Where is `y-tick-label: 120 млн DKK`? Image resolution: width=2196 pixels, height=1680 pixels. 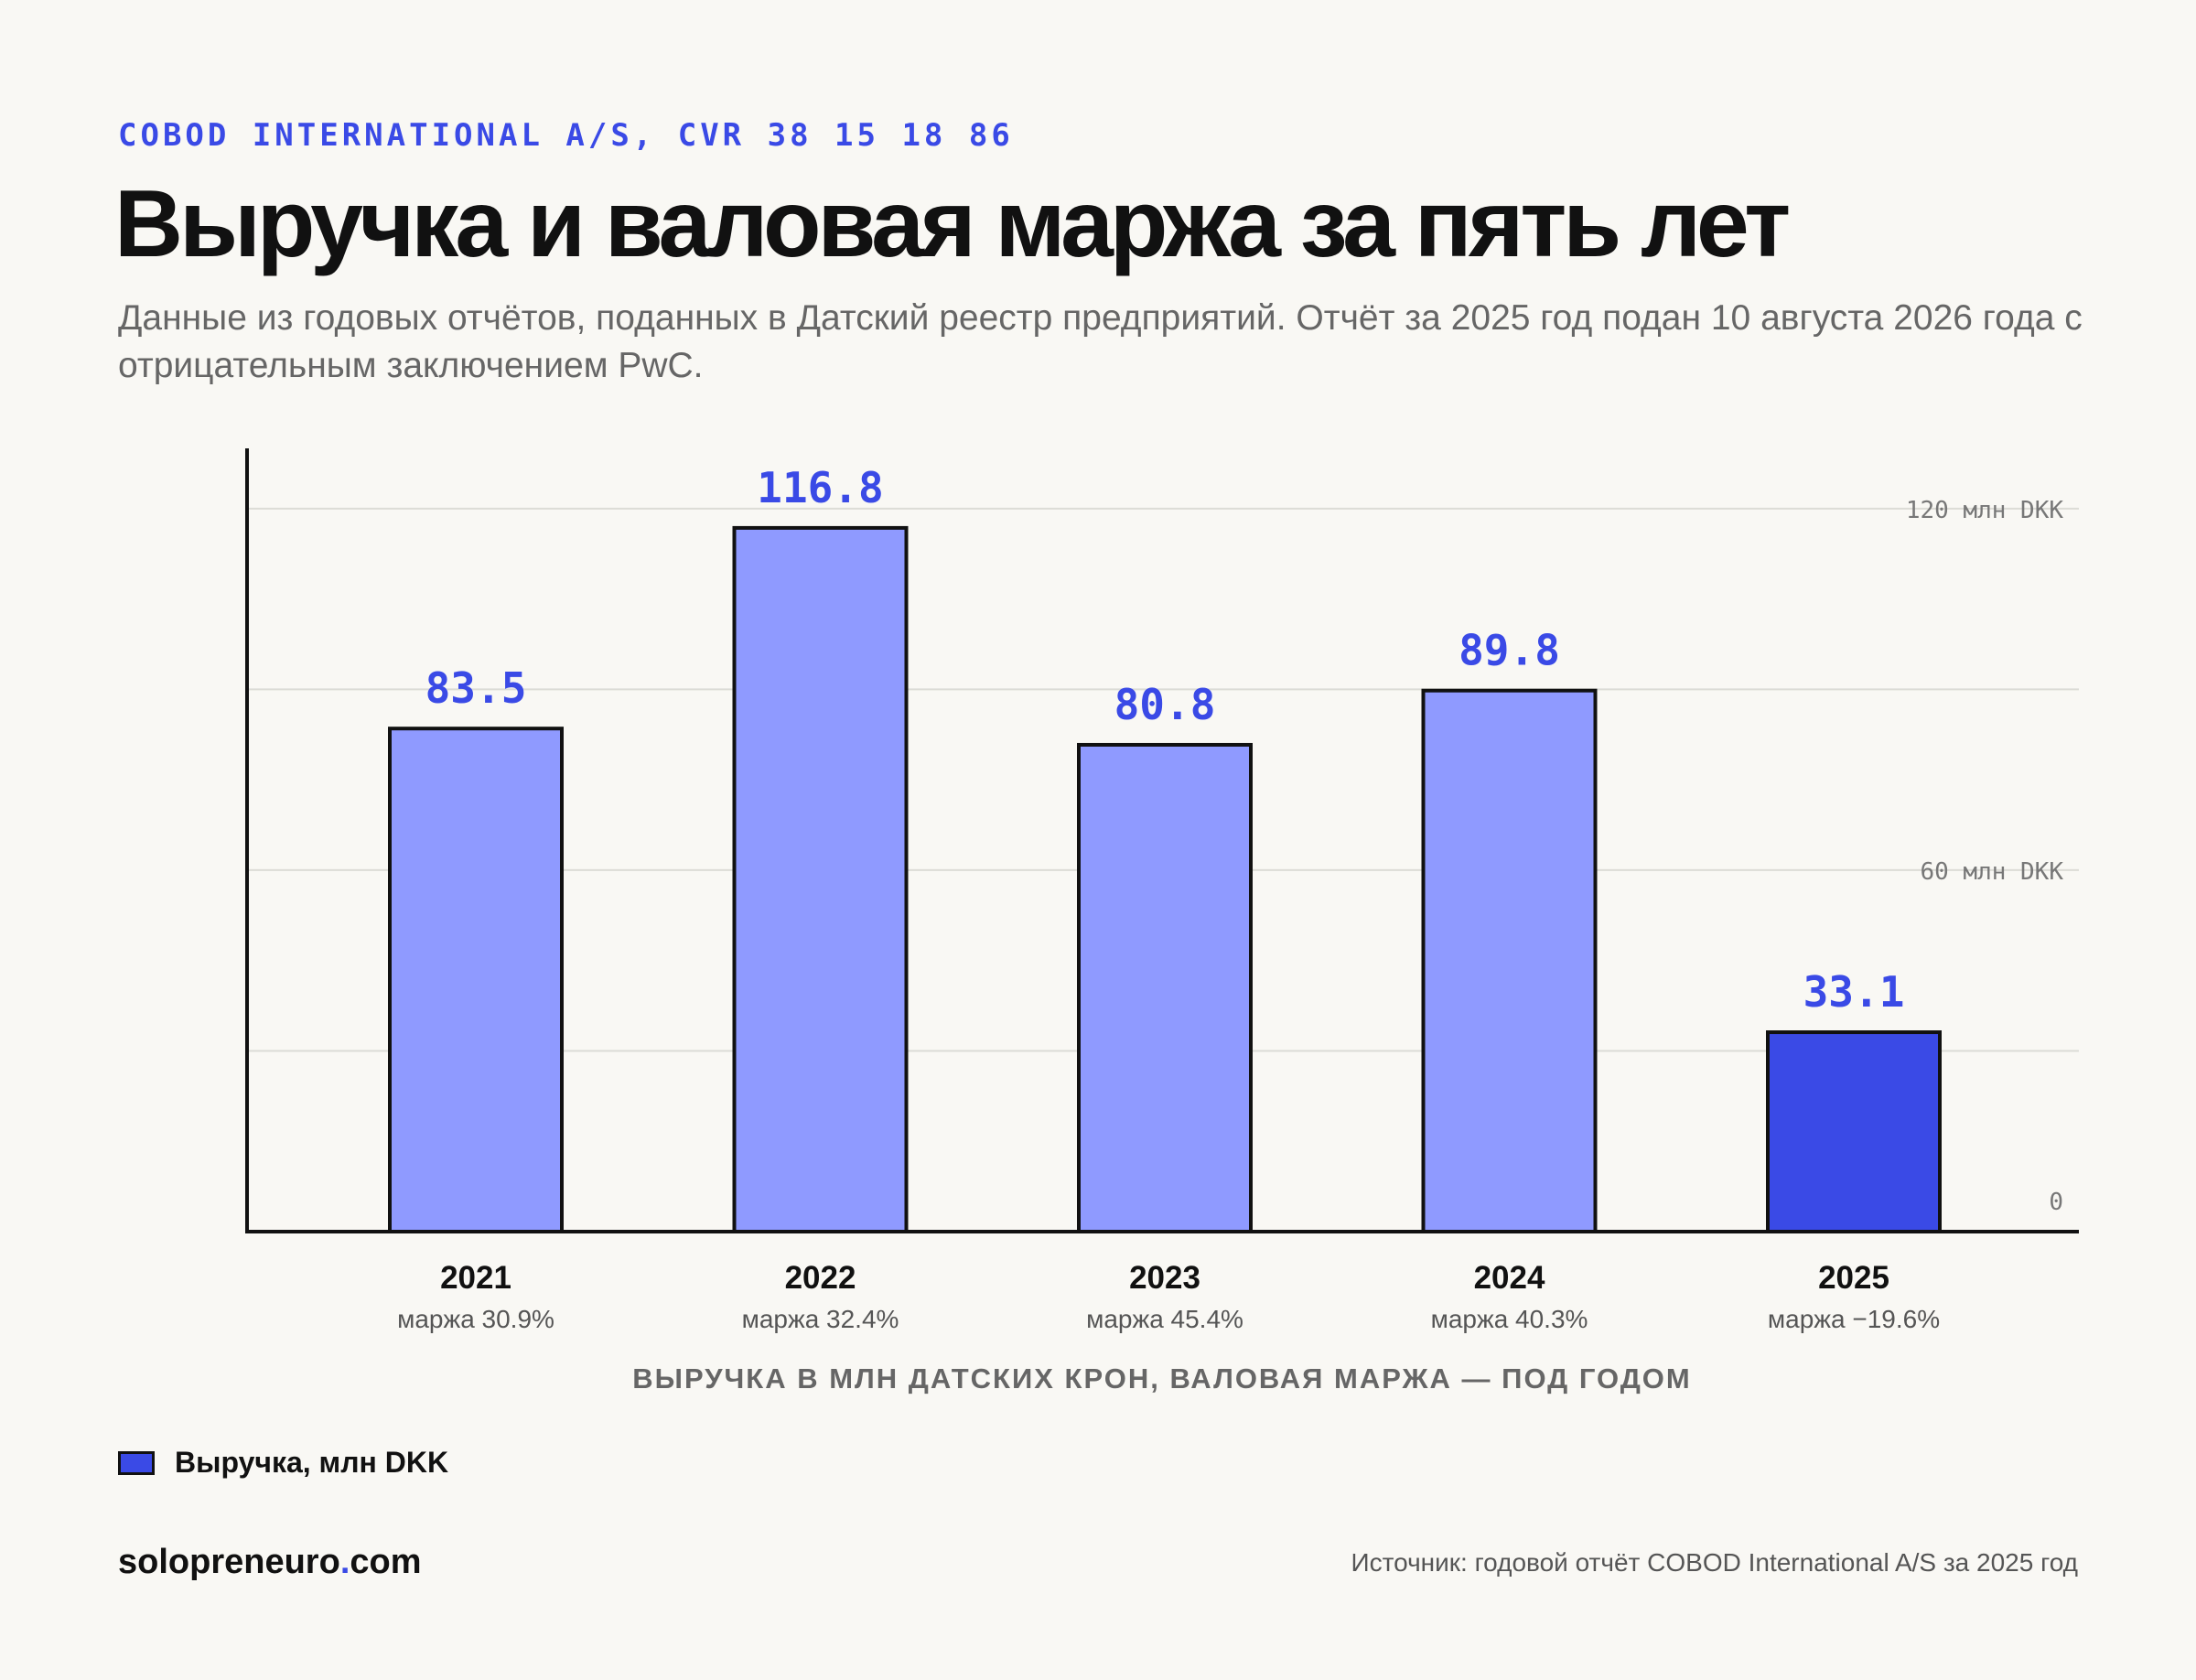
y-tick-label: 120 млн DKK is located at coordinates (1985, 510).